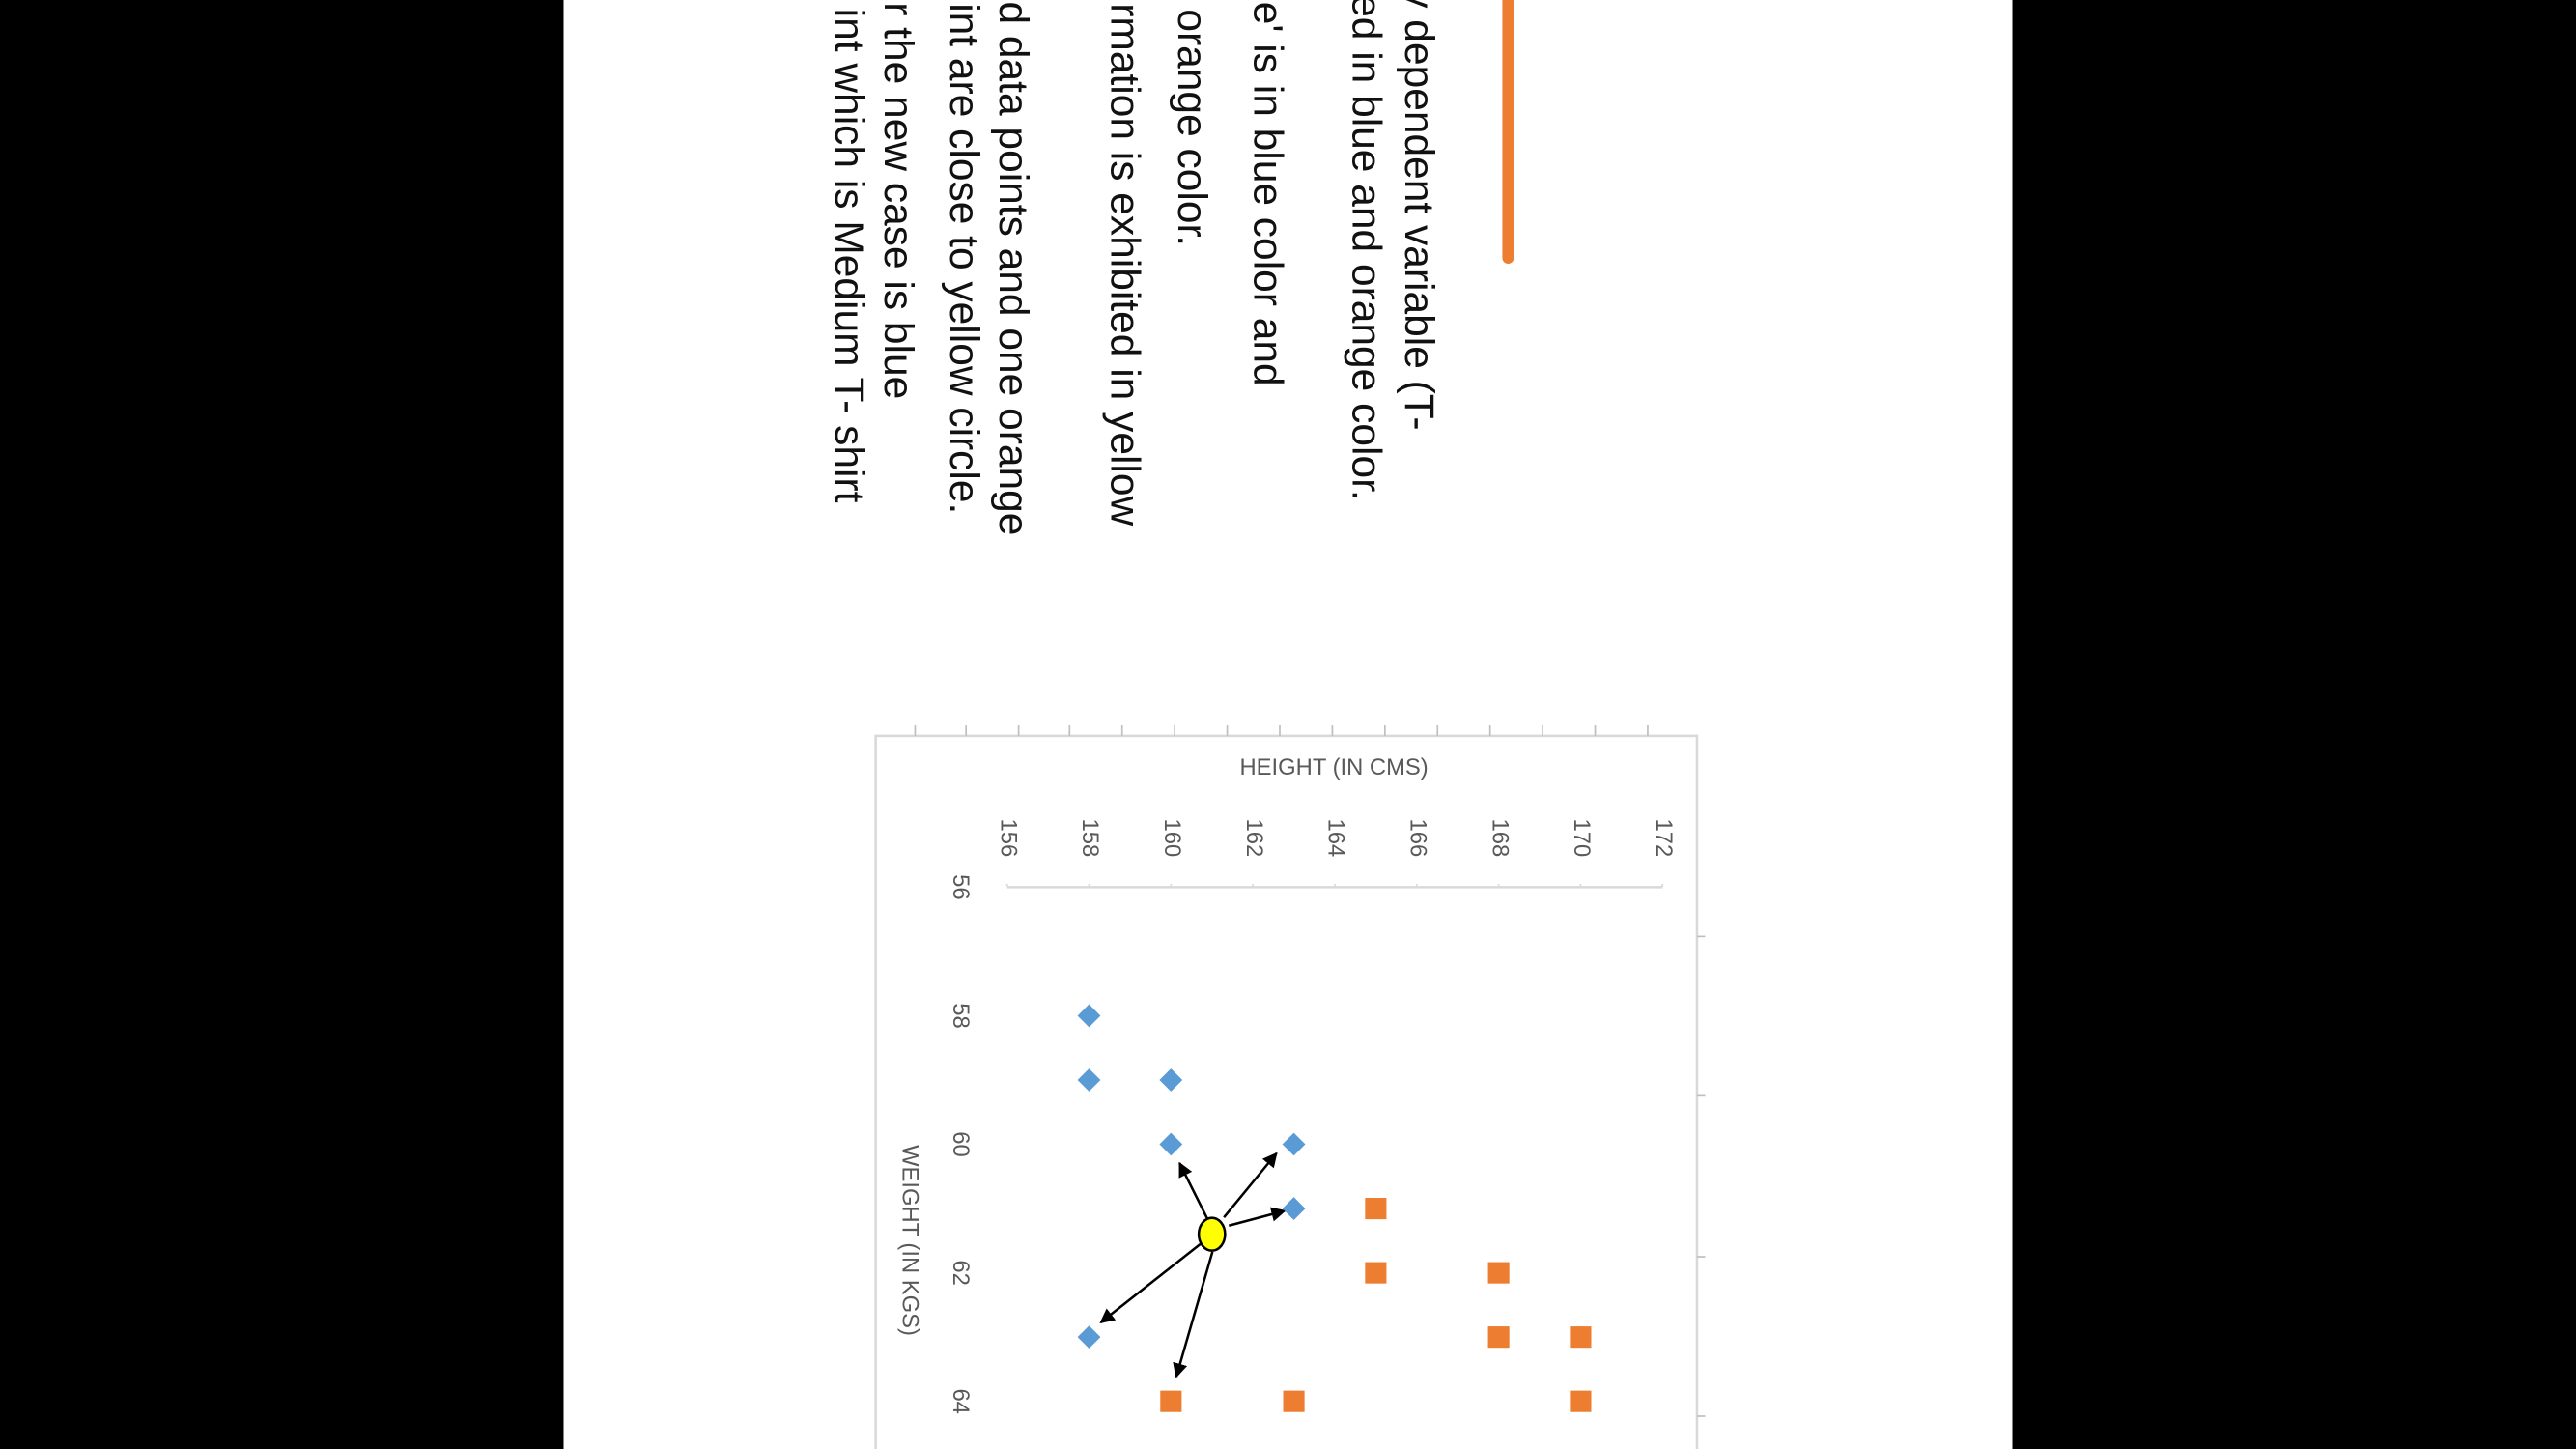  Describe the element at coordinates (1254, 837) in the screenshot. I see `y-tick-label: 162` at that location.